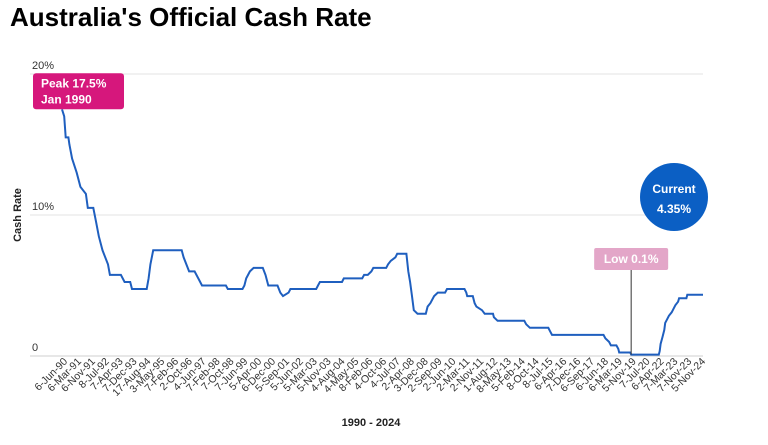 The height and width of the screenshot is (445, 768). I want to click on low-annotation-label: Low 0.1%, so click(631, 259).